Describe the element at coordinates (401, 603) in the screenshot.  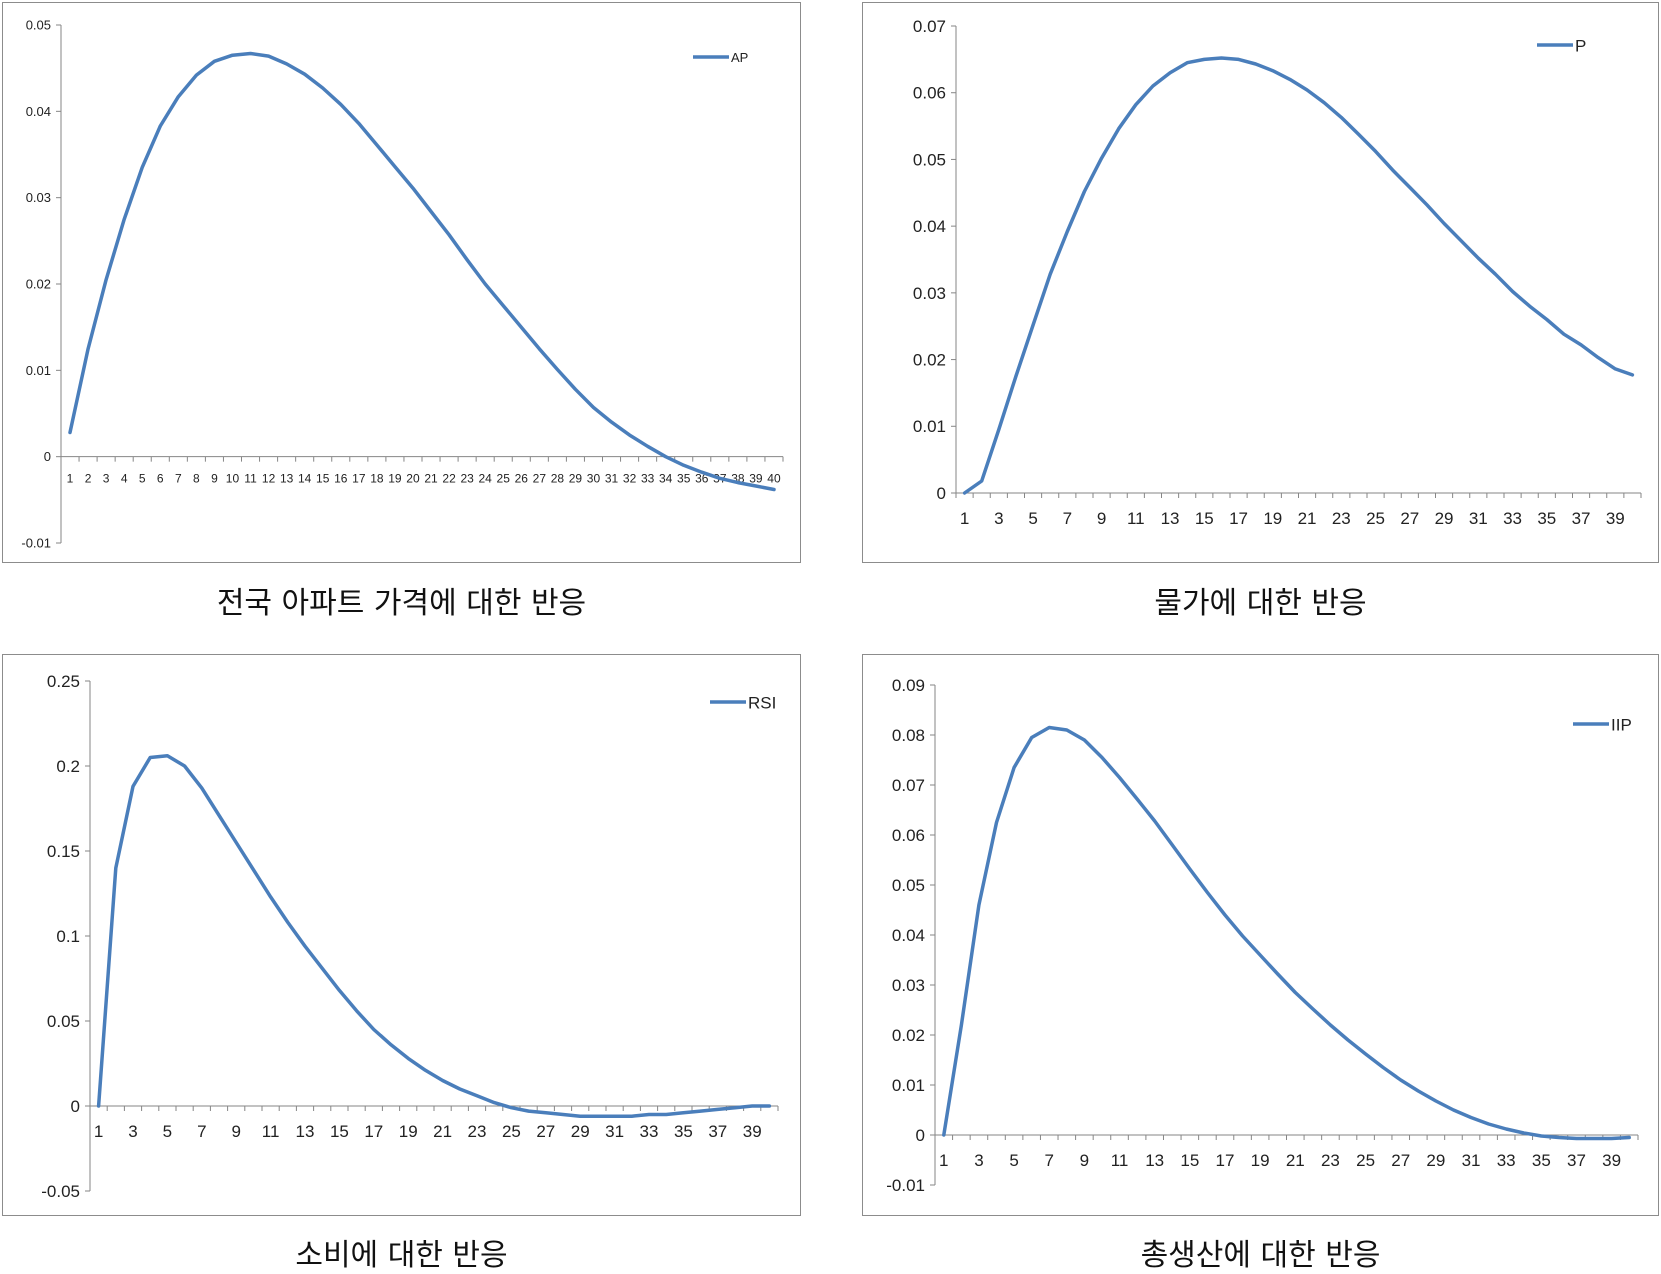
I see `chart-caption-1: 전국 아파트 가격에 대한 반응` at that location.